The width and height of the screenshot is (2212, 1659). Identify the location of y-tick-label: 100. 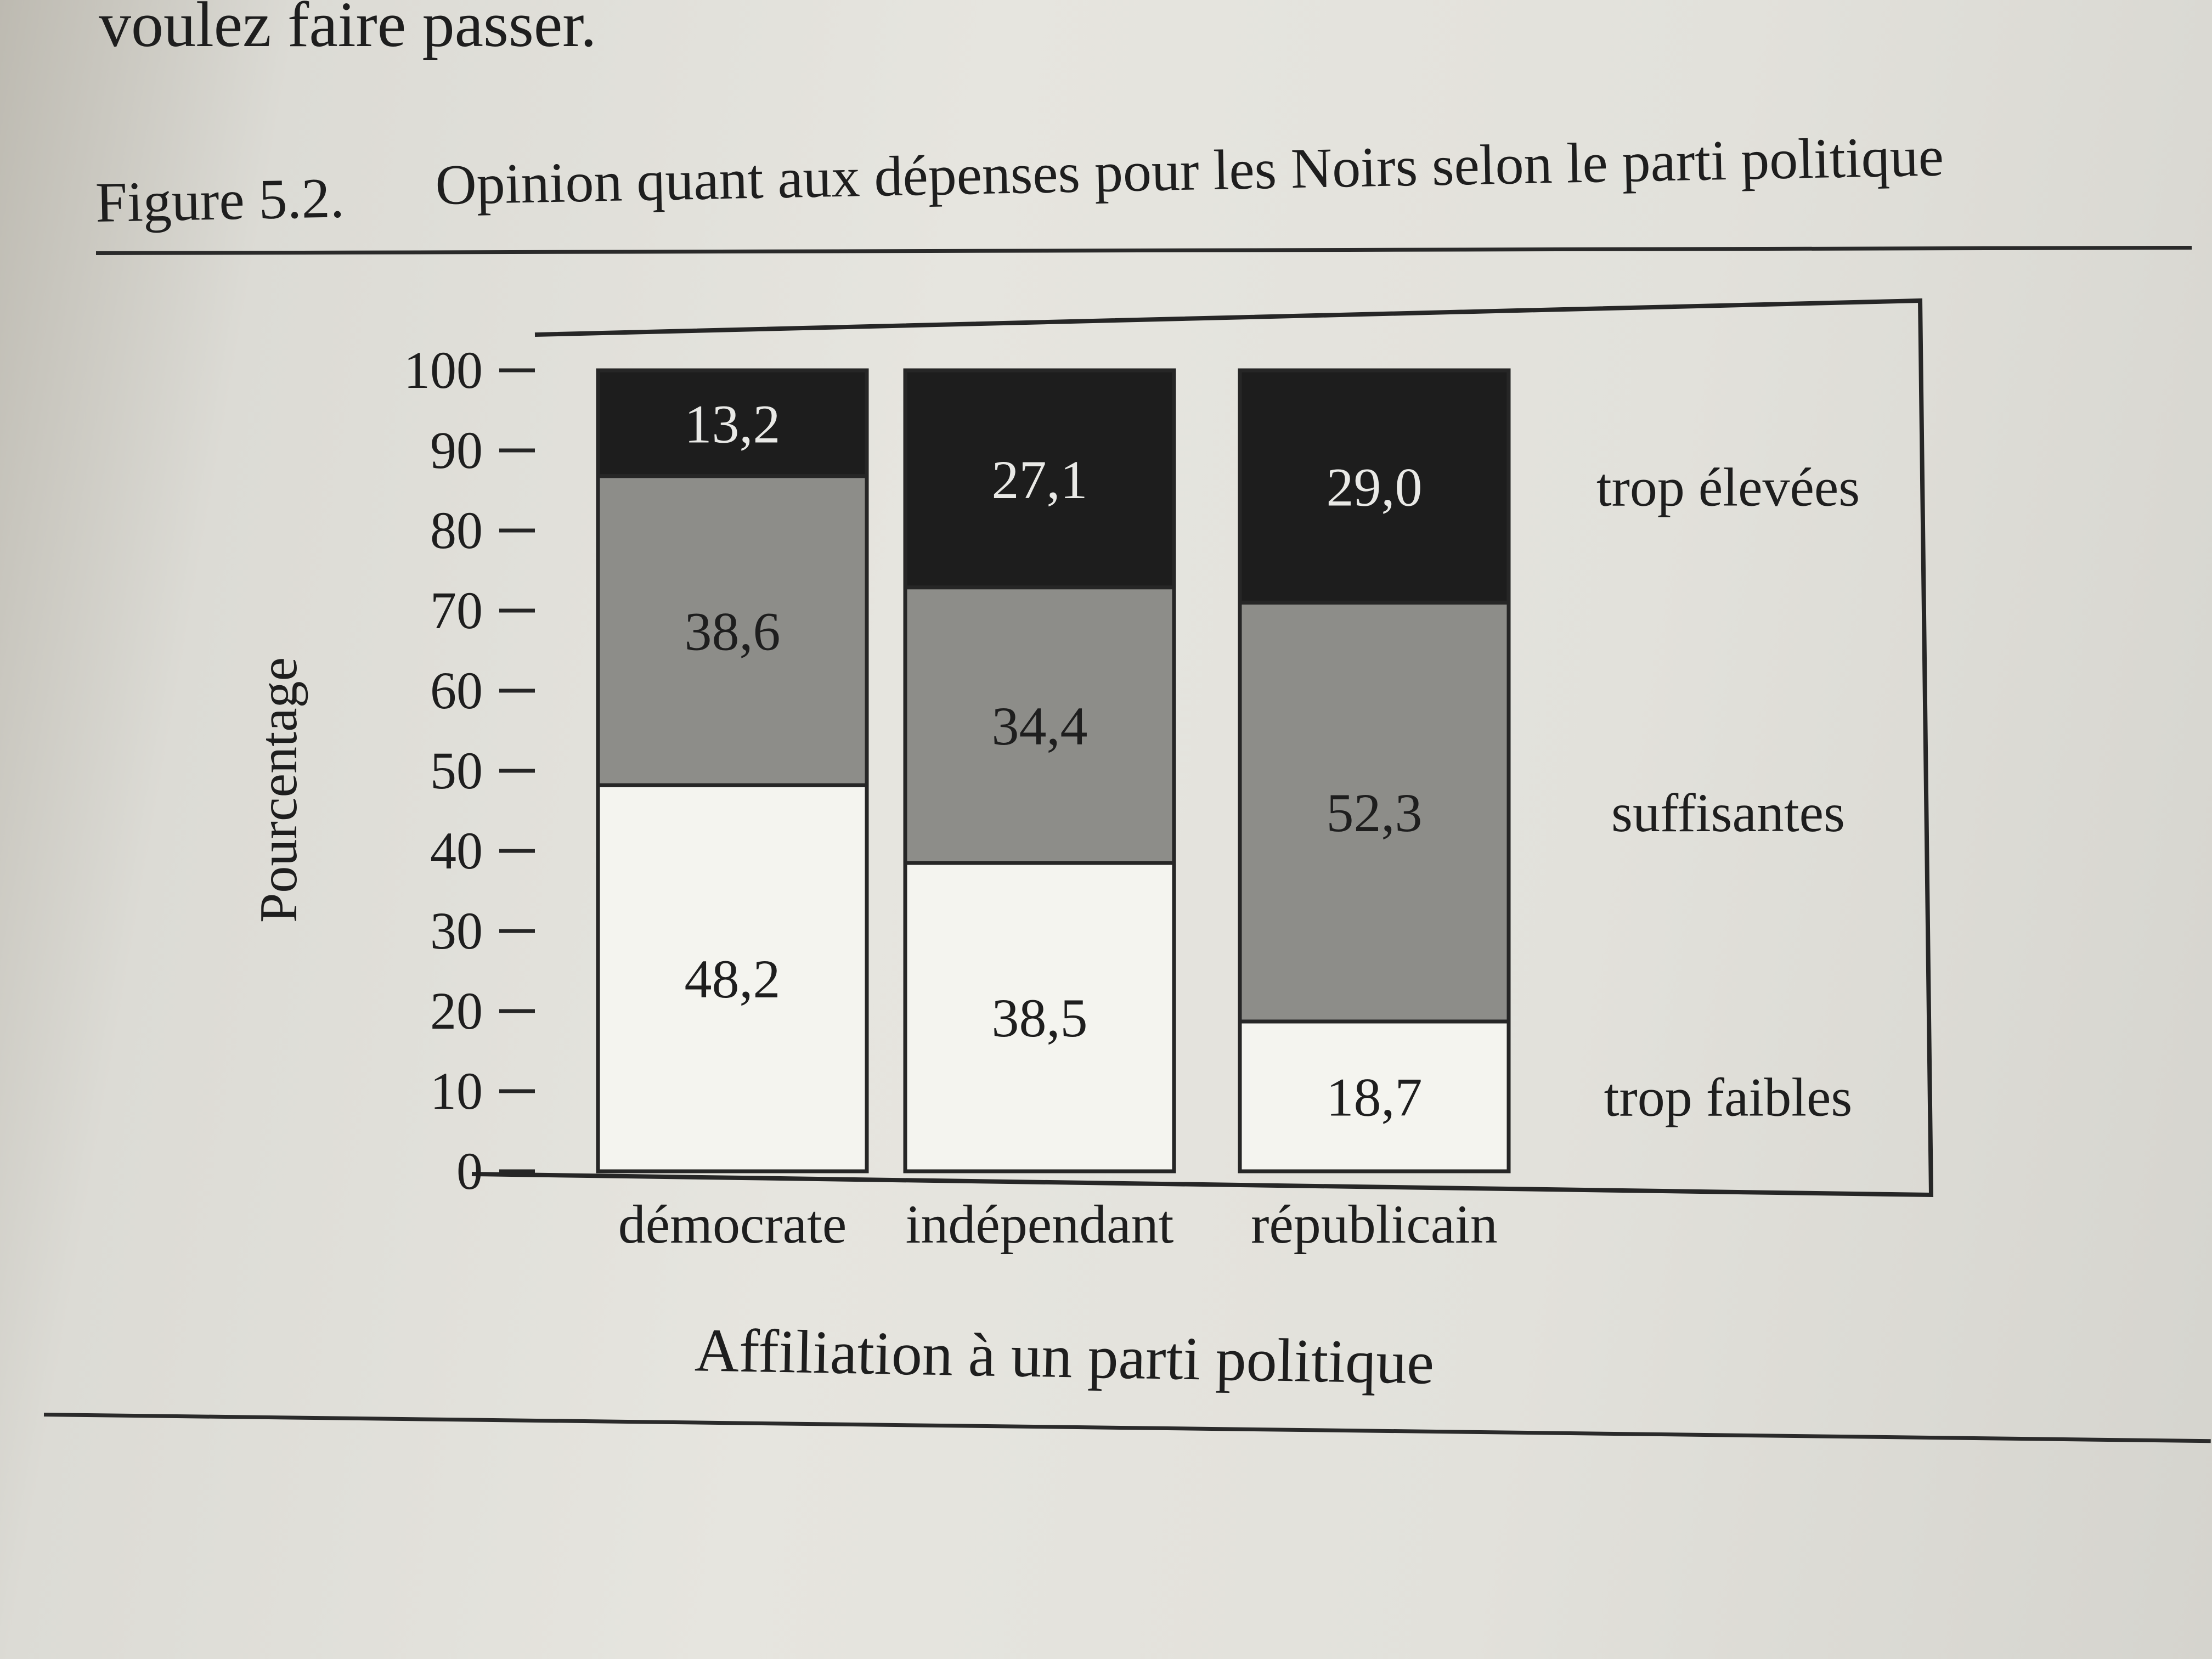
(443, 370).